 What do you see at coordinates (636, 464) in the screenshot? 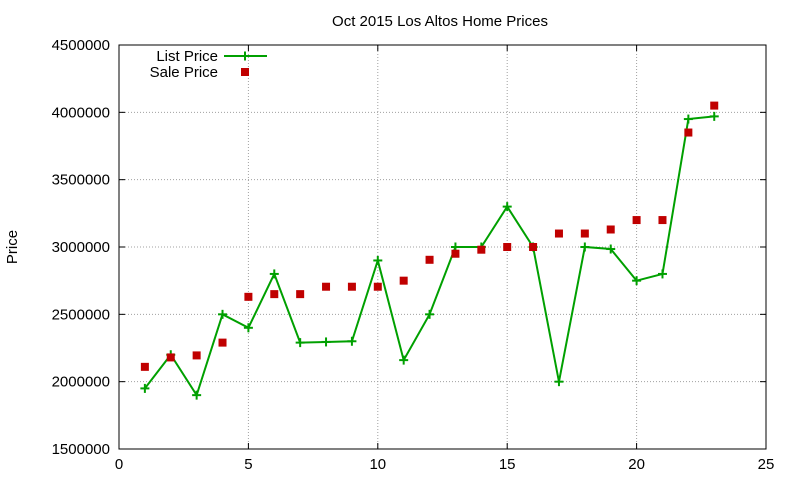
I see `x-tick-label: 20` at bounding box center [636, 464].